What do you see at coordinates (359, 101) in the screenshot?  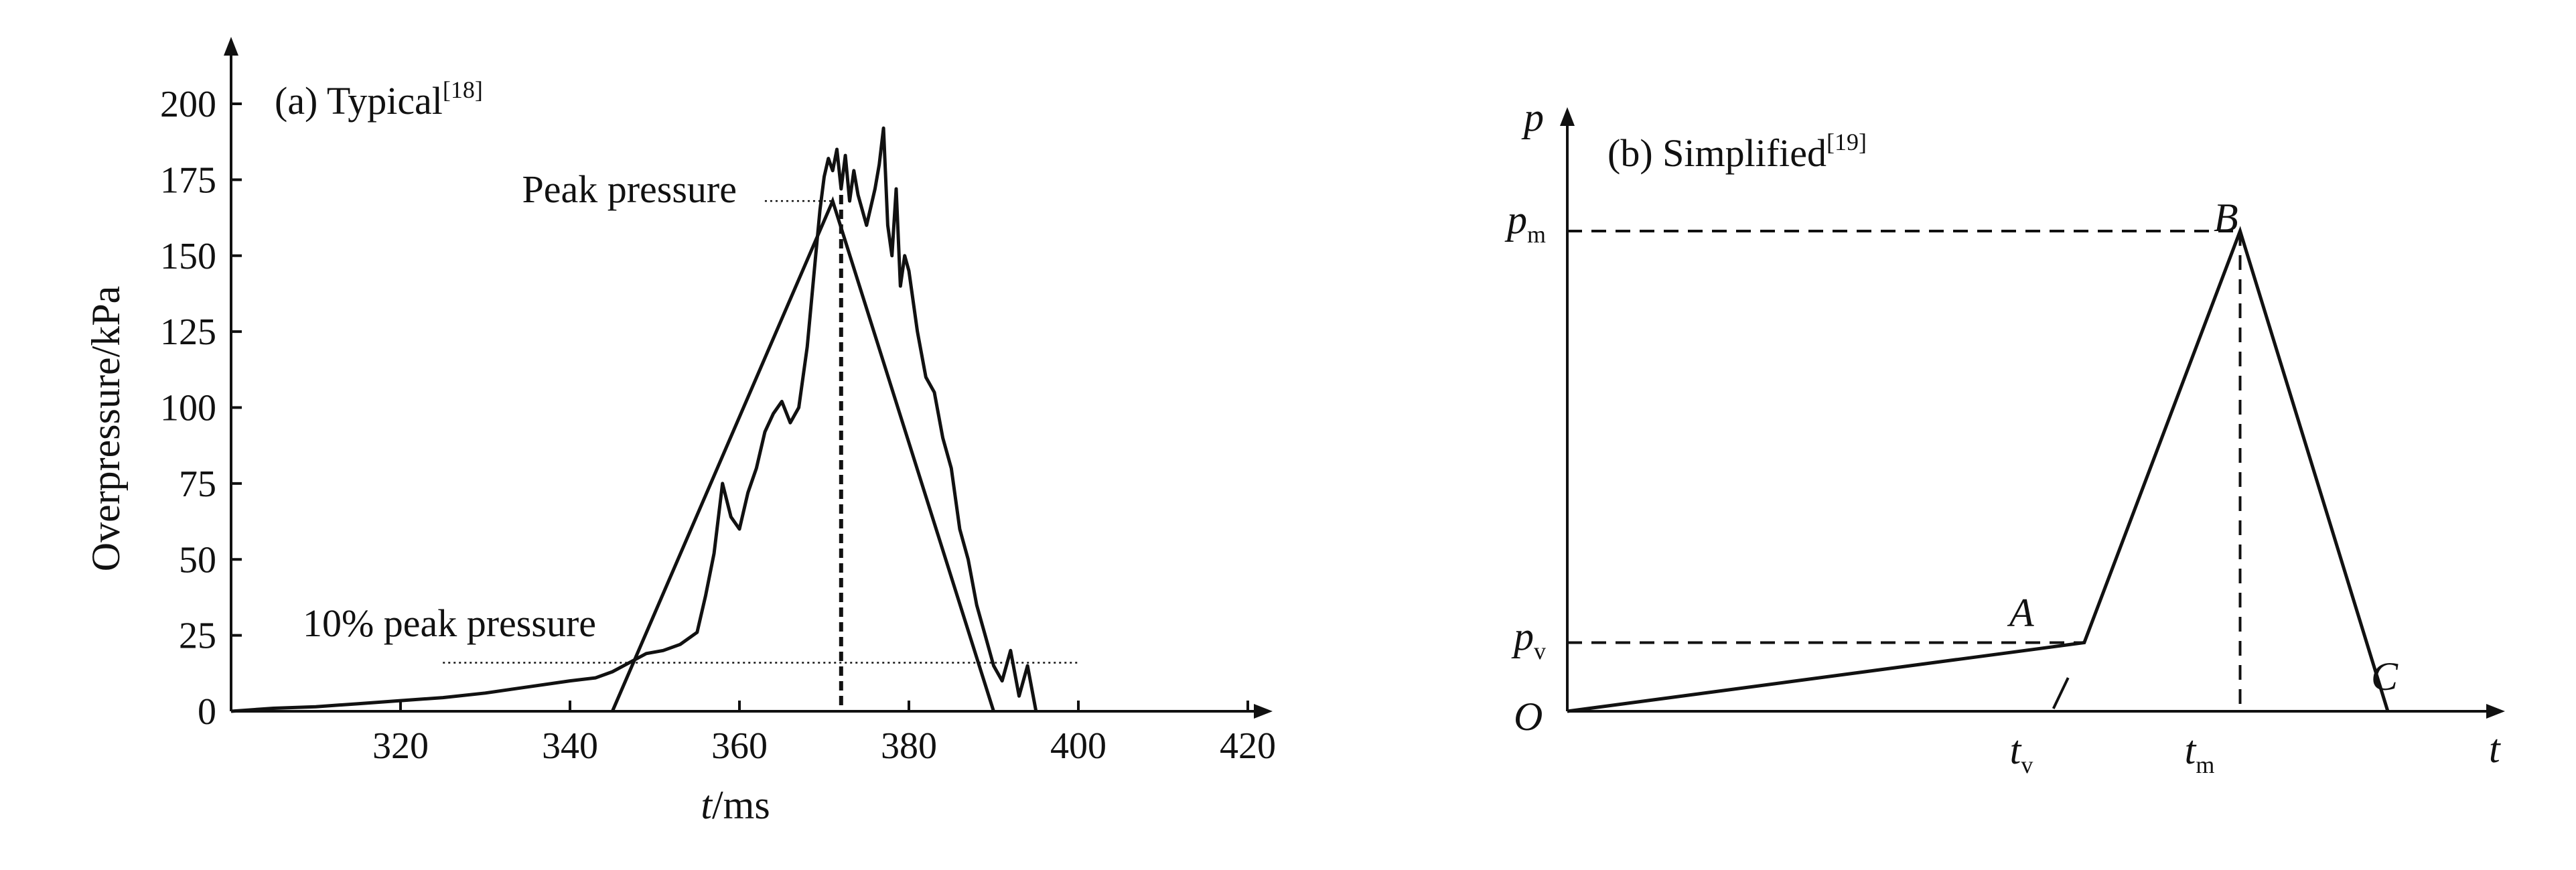 I see `panel-a-title-text: (a) Typical` at bounding box center [359, 101].